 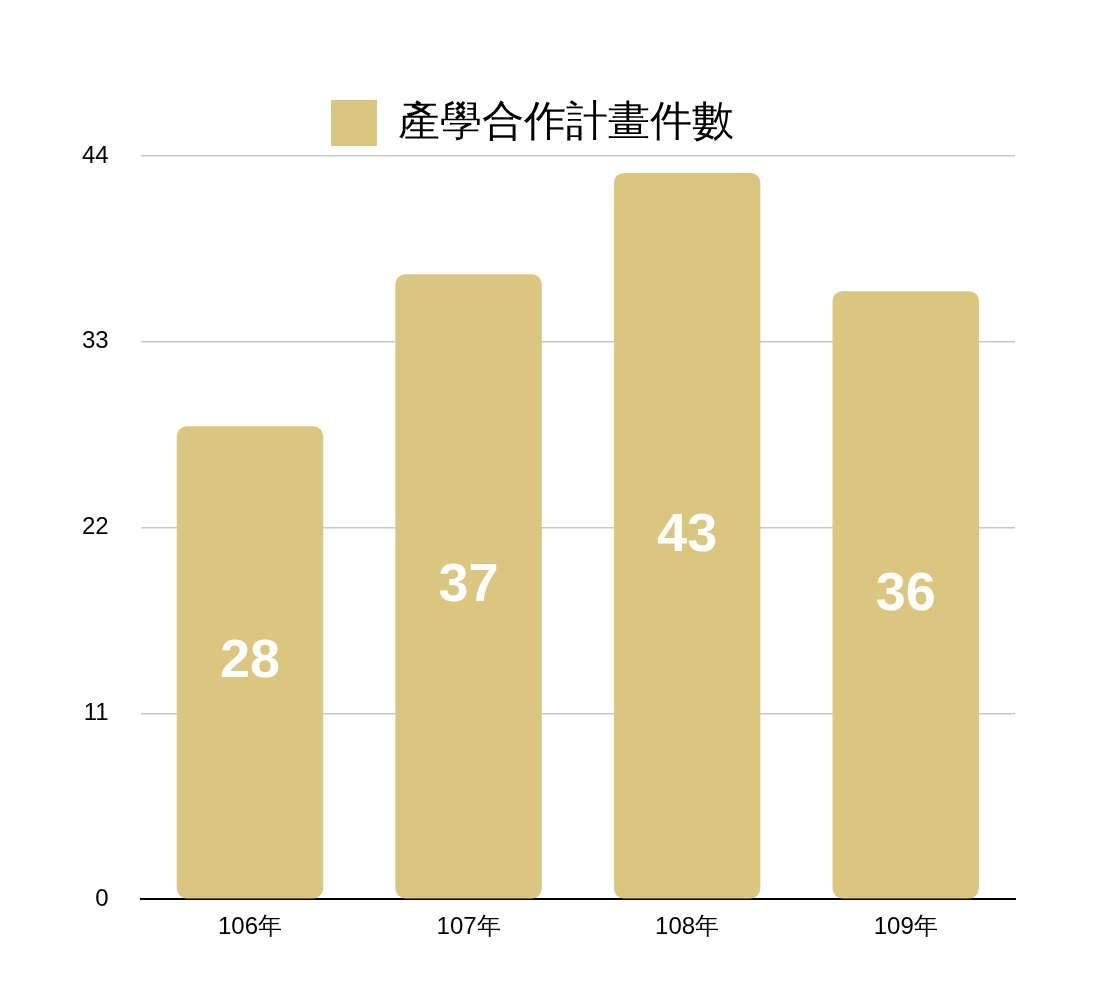 What do you see at coordinates (687, 926) in the screenshot?
I see `x-tick-label: 108年` at bounding box center [687, 926].